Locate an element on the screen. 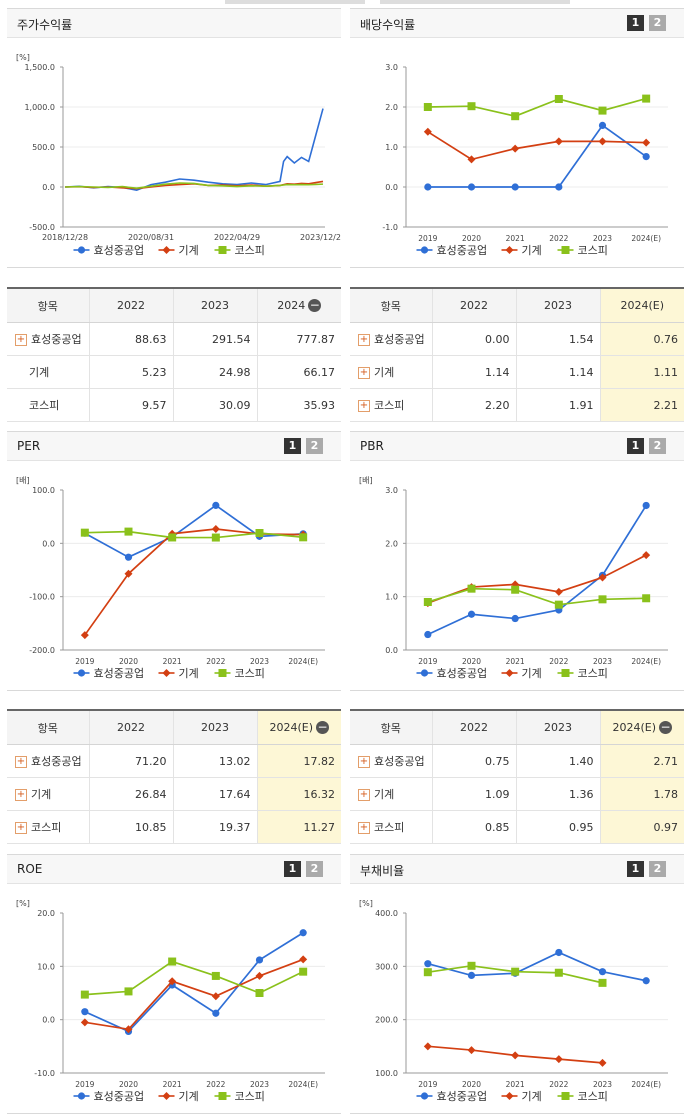  table-row: + 코스피 0.85 0.95 0.97 is located at coordinates (517, 827).